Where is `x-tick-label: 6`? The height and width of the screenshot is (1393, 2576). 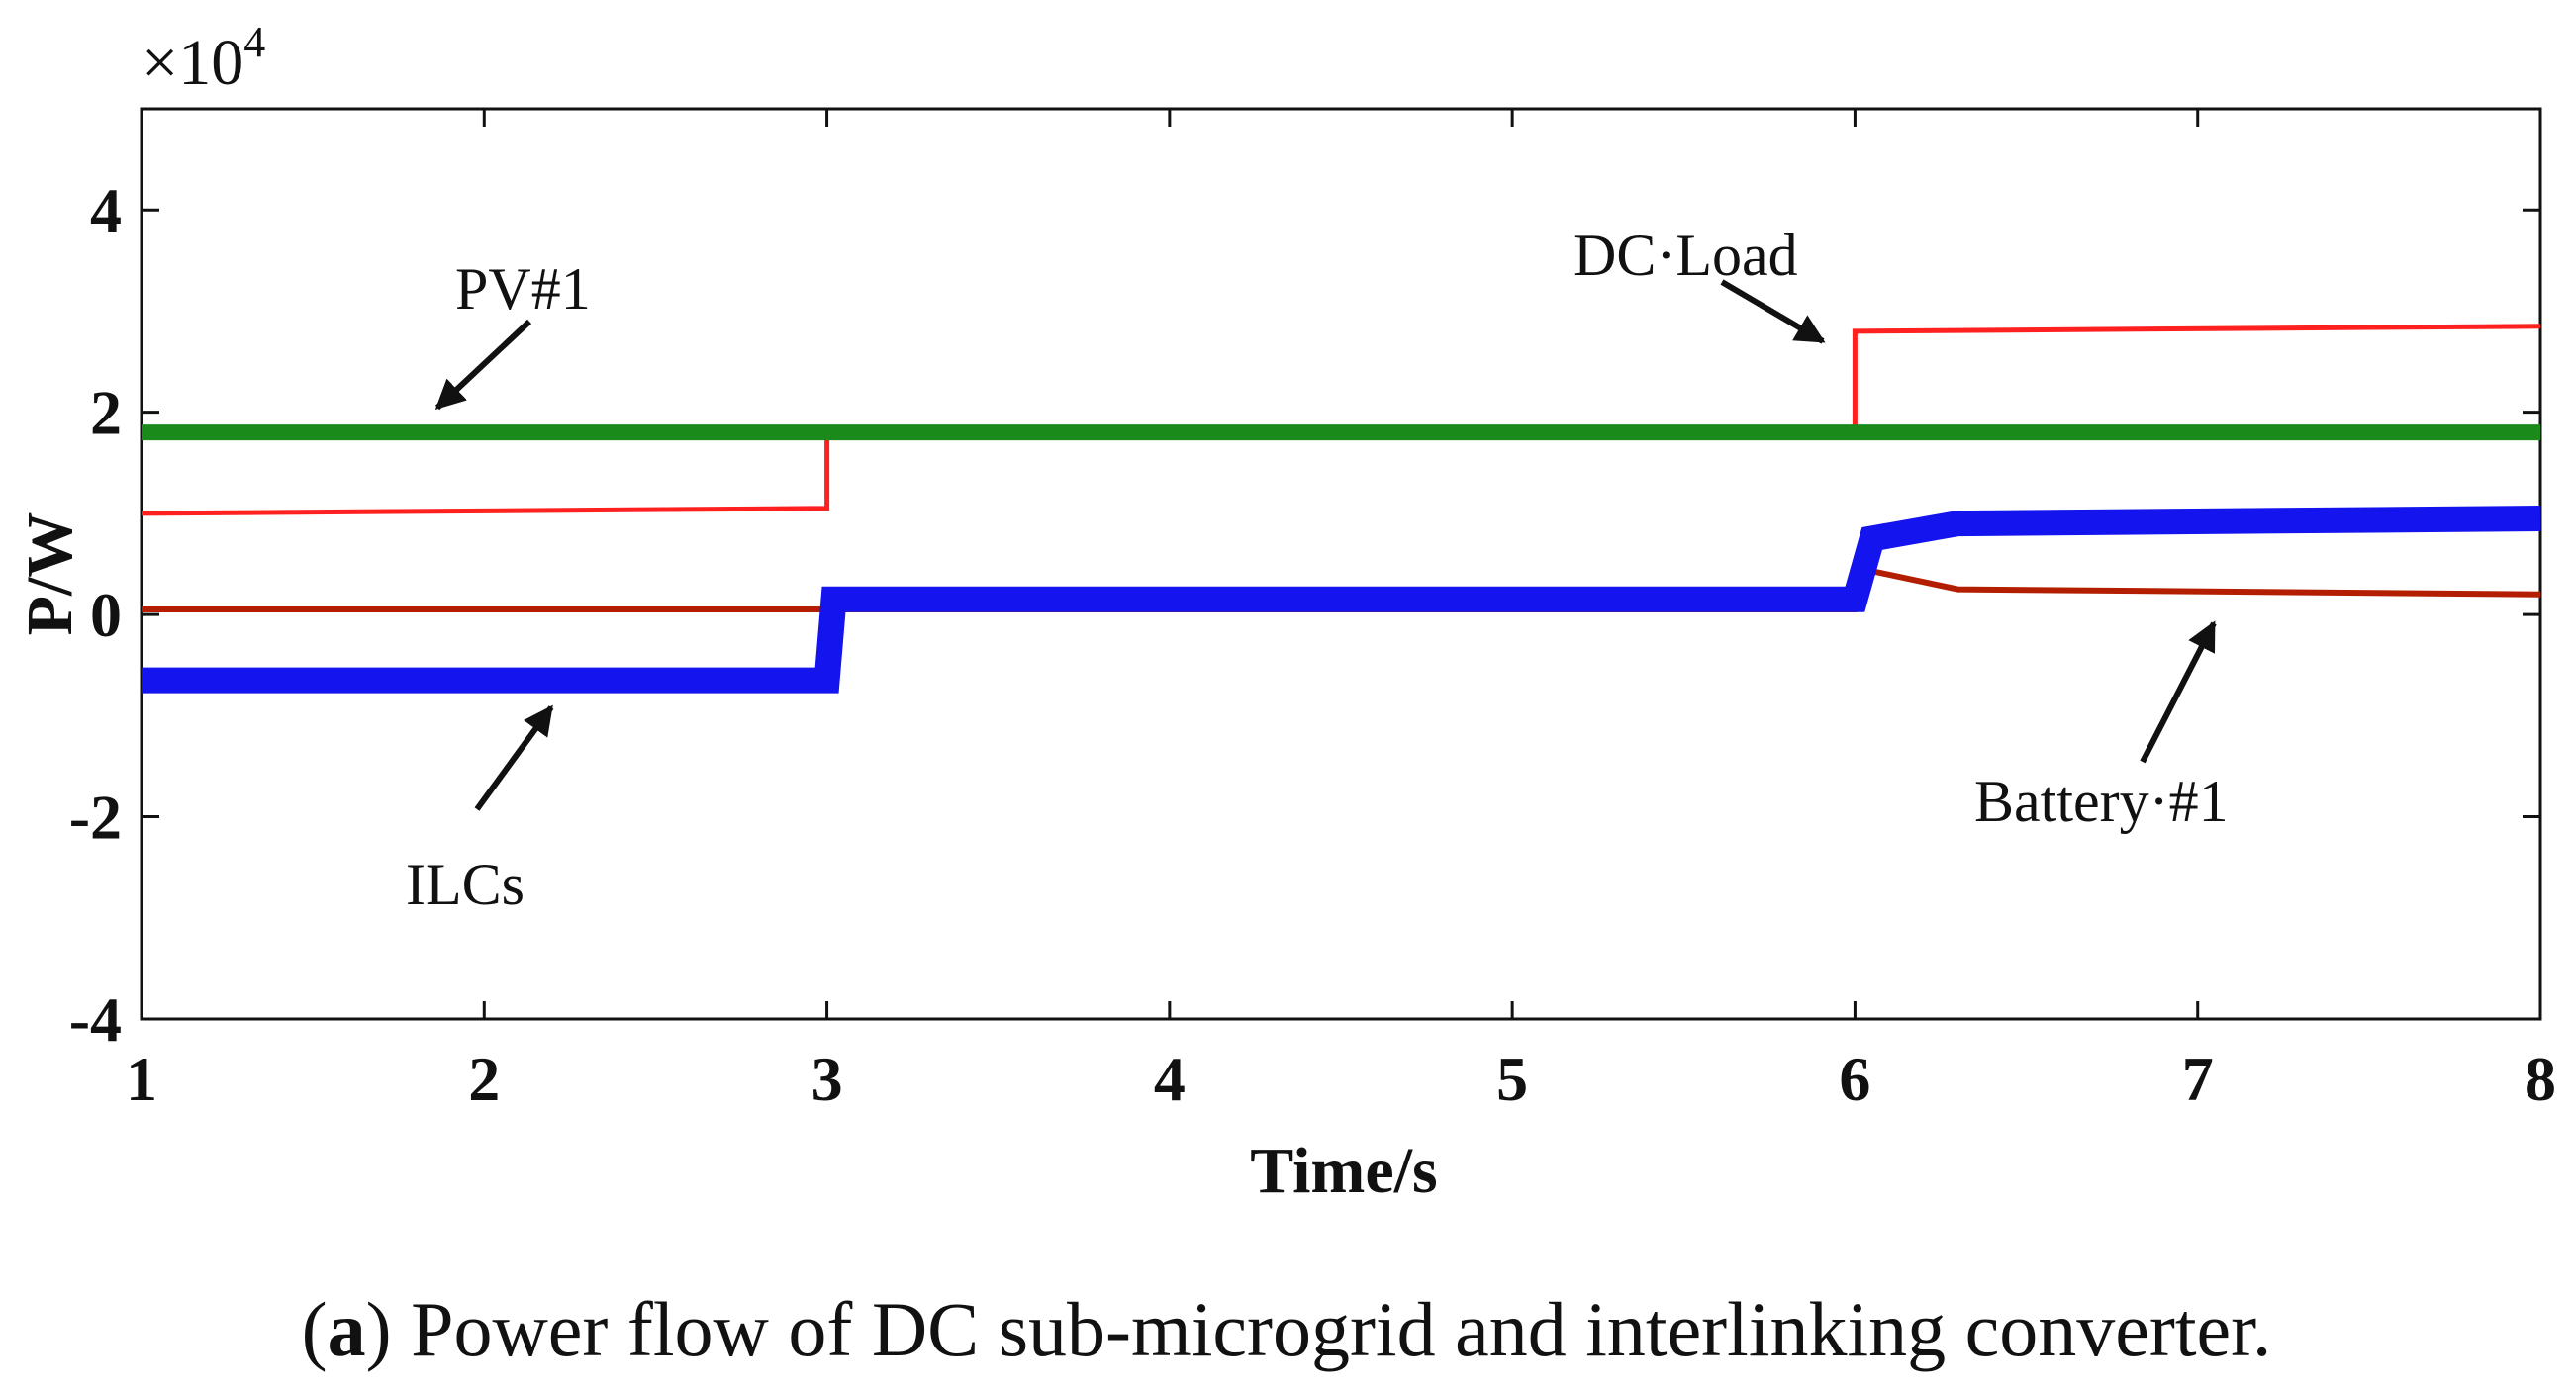
x-tick-label: 6 is located at coordinates (1854, 1079).